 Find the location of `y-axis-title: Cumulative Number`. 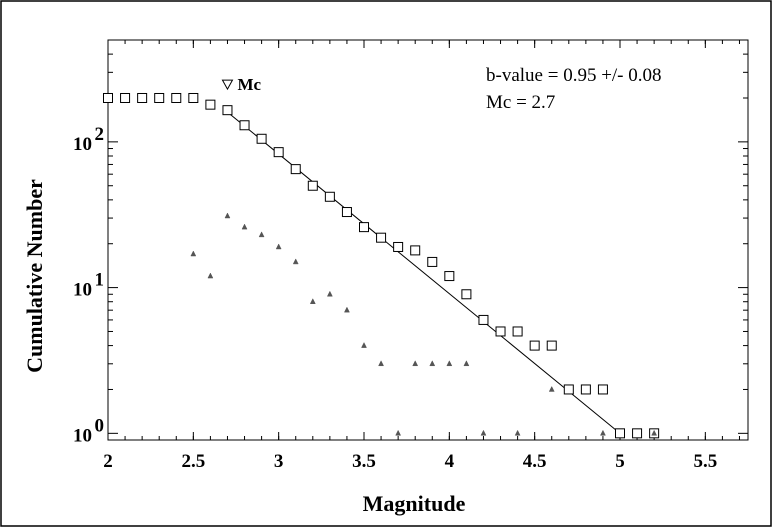

y-axis-title: Cumulative Number is located at coordinates (34, 276).